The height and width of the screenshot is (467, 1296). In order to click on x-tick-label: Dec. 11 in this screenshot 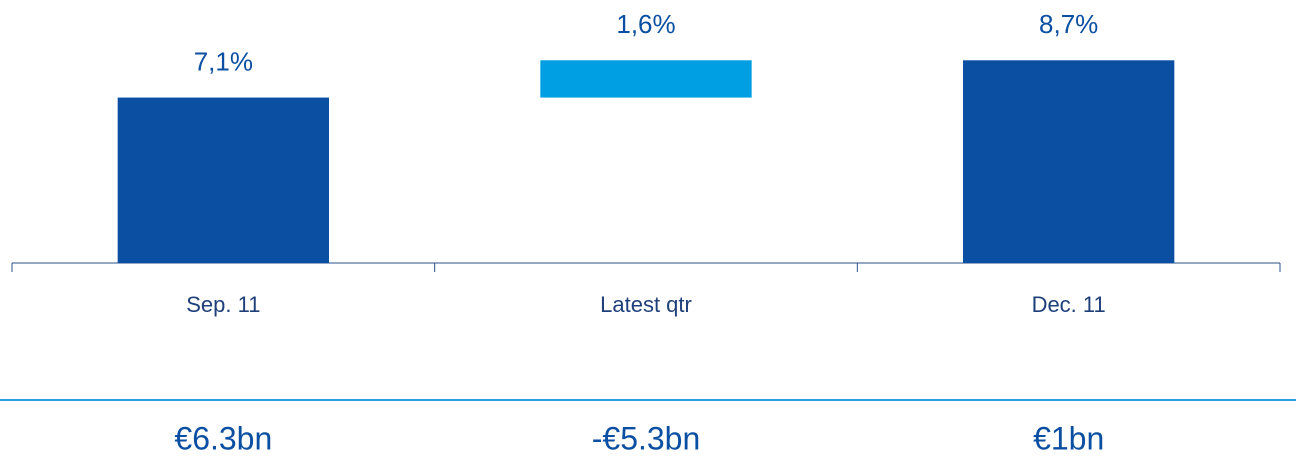, I will do `click(1069, 304)`.